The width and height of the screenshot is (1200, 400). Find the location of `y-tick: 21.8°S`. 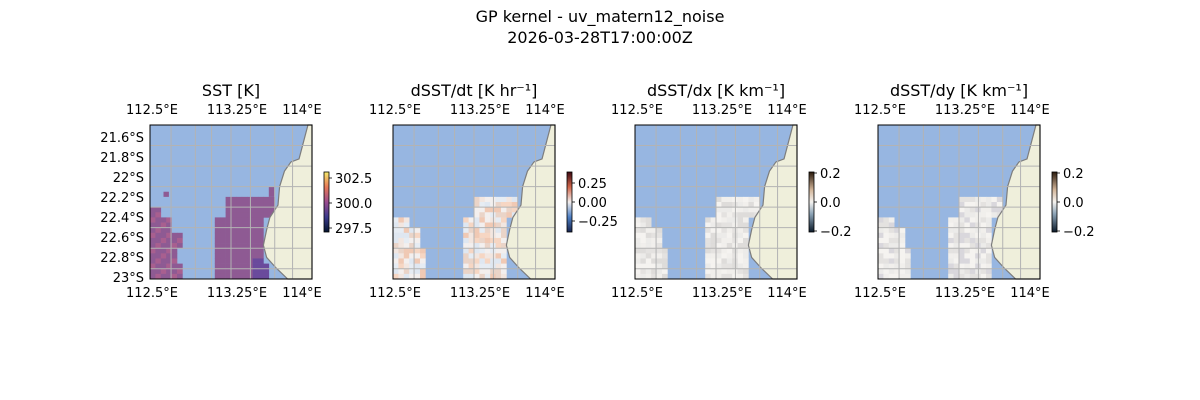

y-tick: 21.8°S is located at coordinates (122, 158).